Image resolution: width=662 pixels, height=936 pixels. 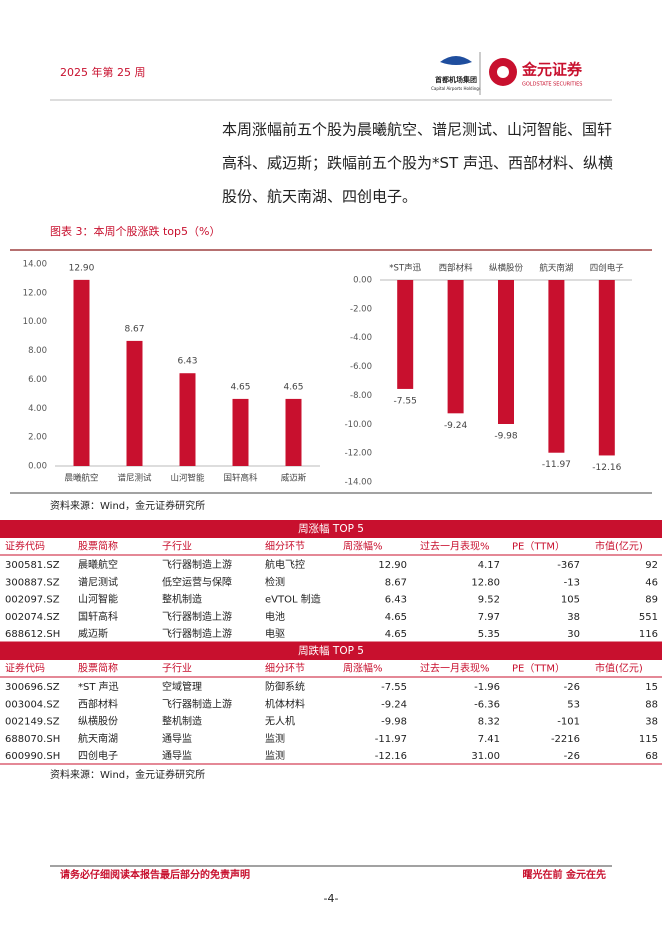 What do you see at coordinates (391, 739) in the screenshot?
I see `table-cell: -11.97` at bounding box center [391, 739].